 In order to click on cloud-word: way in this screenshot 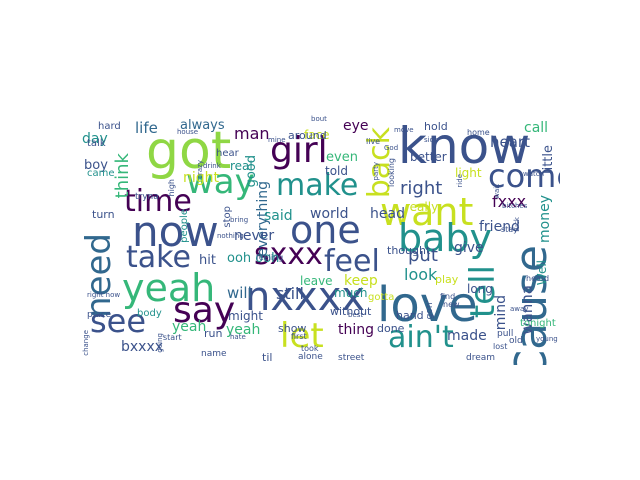, I will do `click(220, 182)`.